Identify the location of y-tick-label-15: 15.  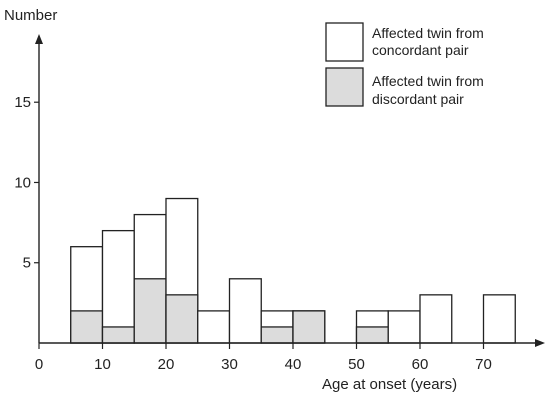
(22, 102).